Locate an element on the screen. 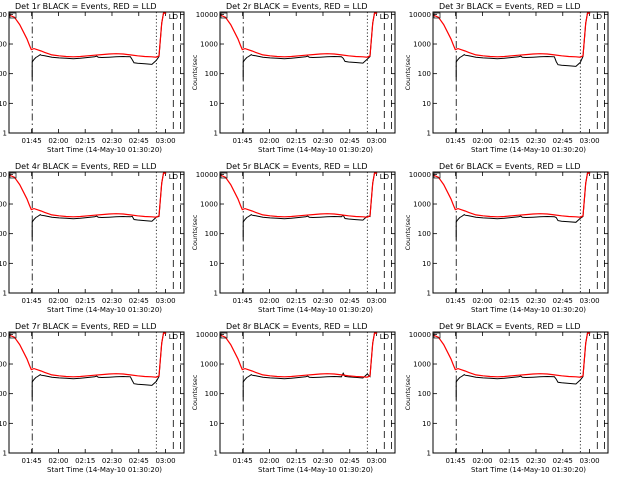  panel-title: Det 9r BLACK = Events, RED = LLD is located at coordinates (510, 326).